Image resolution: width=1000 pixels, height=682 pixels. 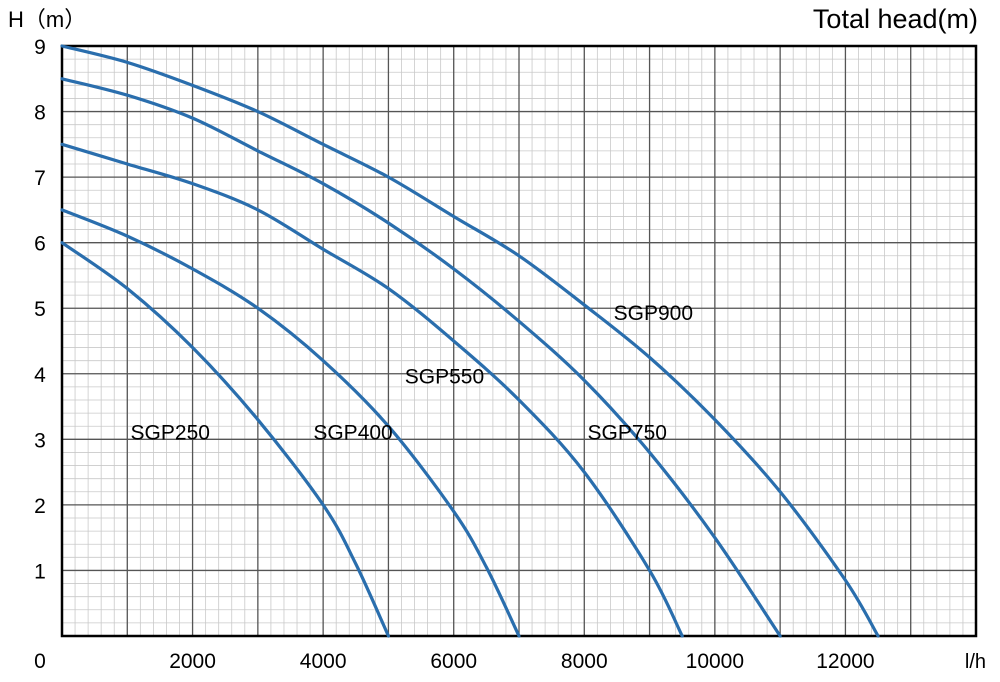 I want to click on series-labels: SGP250 SGP400 SGP550 SGP750 SGP900, so click(x=412, y=373).